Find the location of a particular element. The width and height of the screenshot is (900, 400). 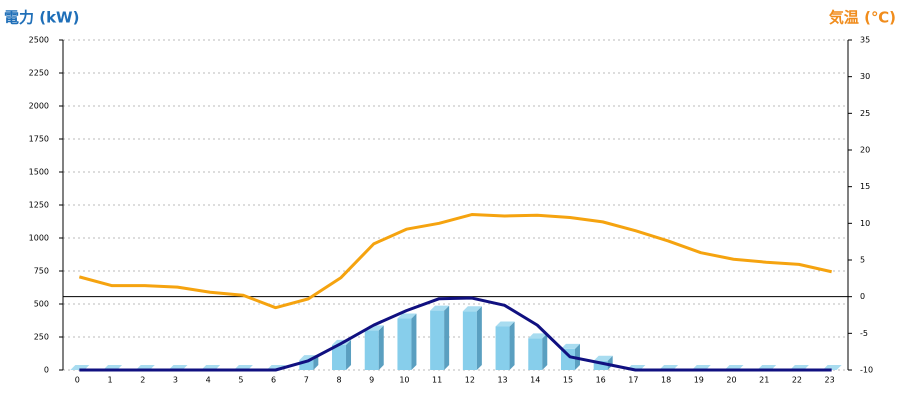

x-tick-label: 17 is located at coordinates (633, 380).